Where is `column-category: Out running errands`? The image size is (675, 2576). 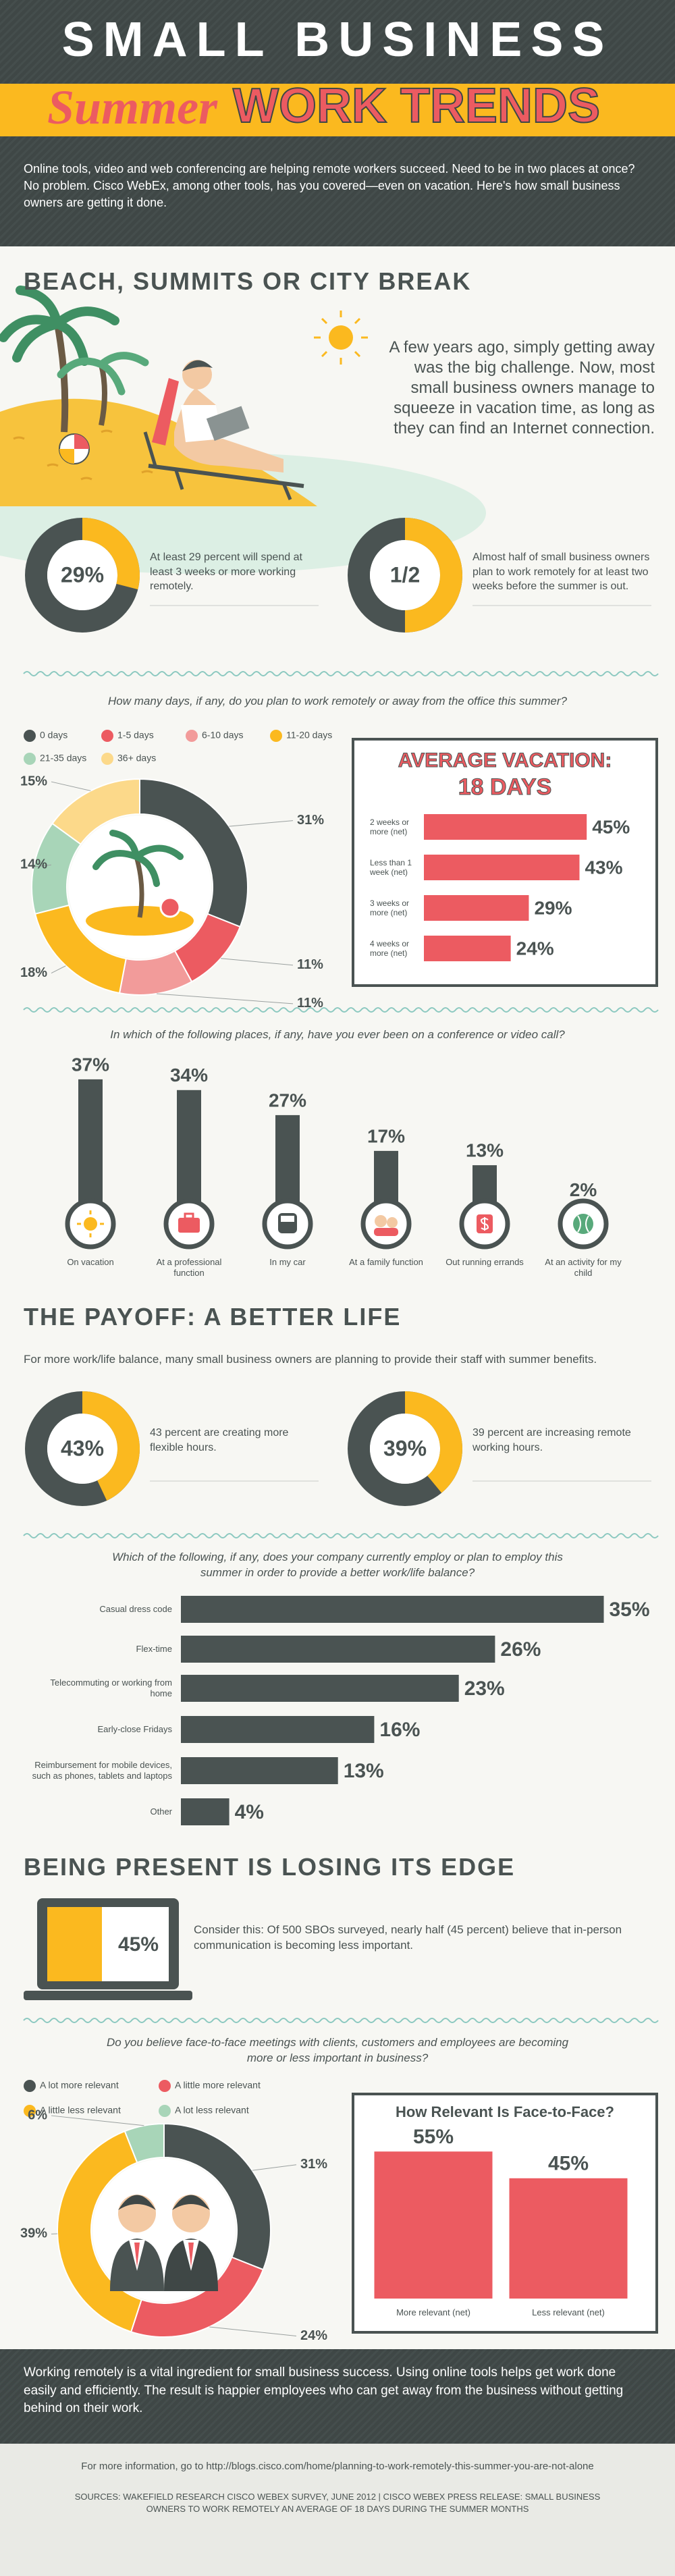
column-category: Out running errands is located at coordinates (485, 1262).